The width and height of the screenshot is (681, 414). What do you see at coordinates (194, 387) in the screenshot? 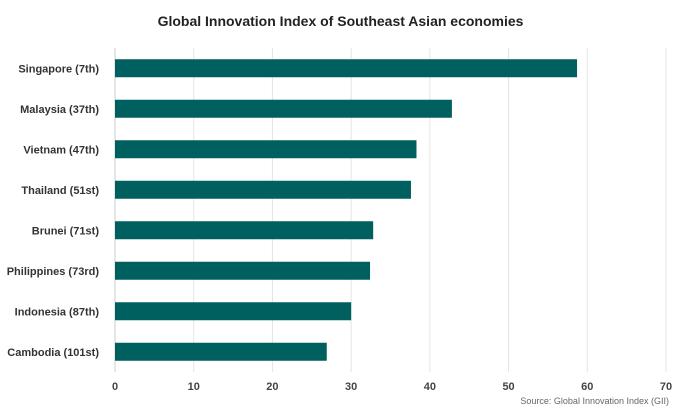
I see `x-tick-label: 10` at bounding box center [194, 387].